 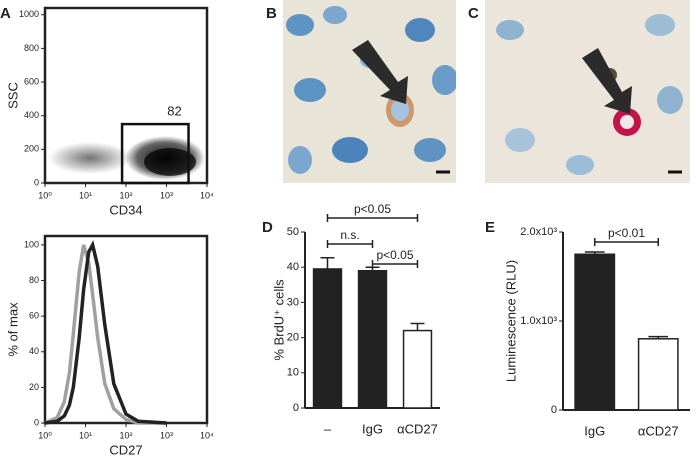 What do you see at coordinates (125, 209) in the screenshot?
I see `x-axis-label: CD34` at bounding box center [125, 209].